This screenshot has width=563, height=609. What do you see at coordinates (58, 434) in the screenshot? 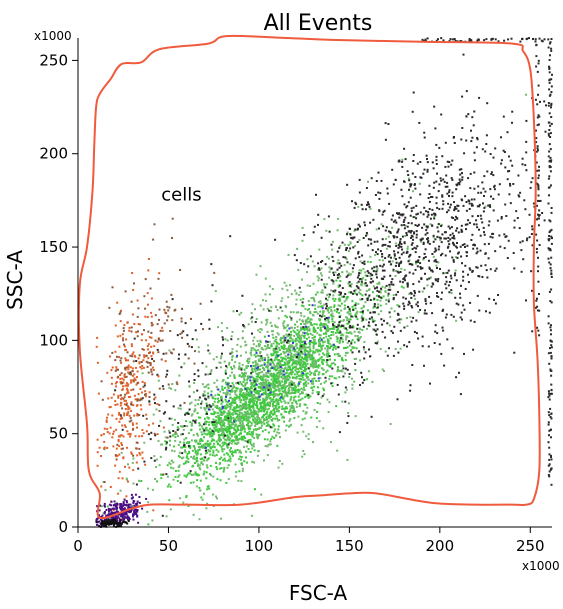
I see `y-tick-label: 50` at bounding box center [58, 434].